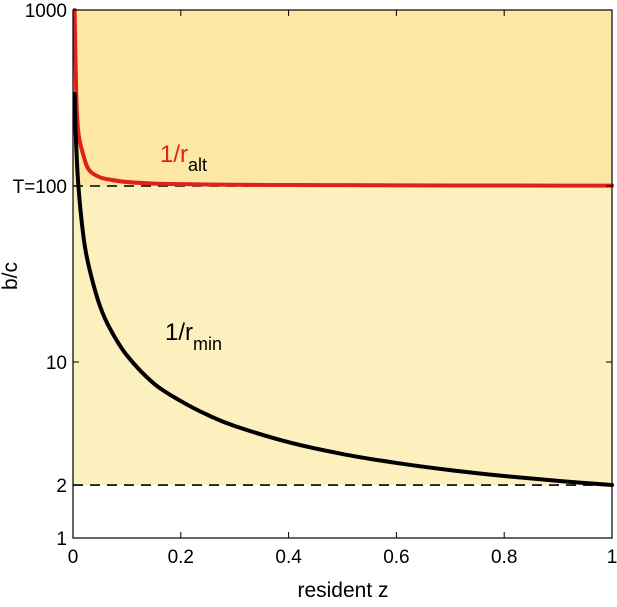  I want to click on series-label-min: 1/rmin, so click(193, 336).